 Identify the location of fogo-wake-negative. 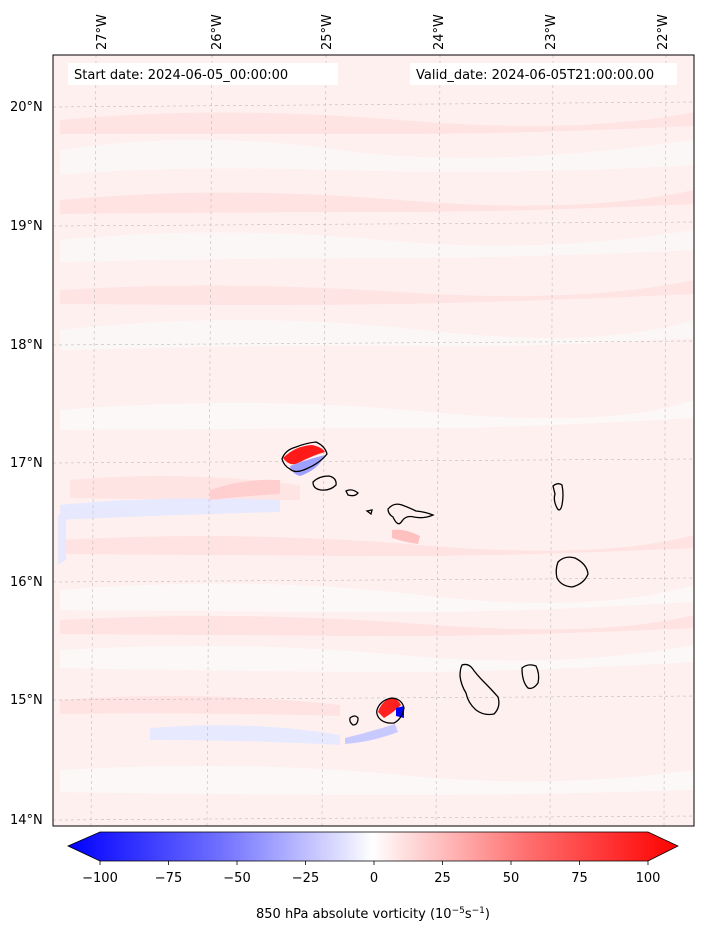
(371, 734).